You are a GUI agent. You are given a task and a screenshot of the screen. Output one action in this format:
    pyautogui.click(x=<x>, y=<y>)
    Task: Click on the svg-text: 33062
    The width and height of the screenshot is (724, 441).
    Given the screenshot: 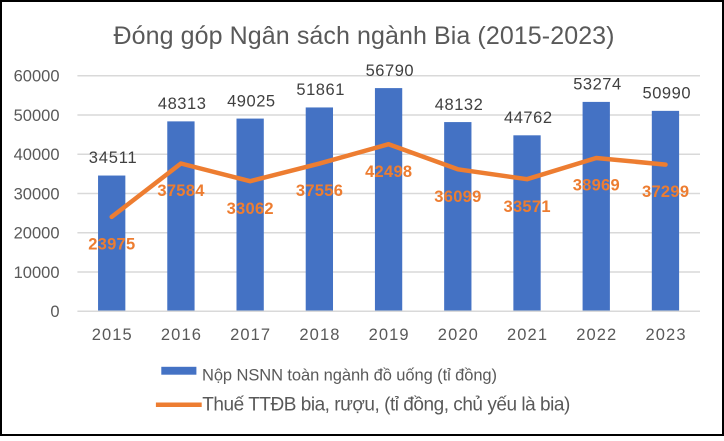 What is the action you would take?
    pyautogui.click(x=250, y=209)
    